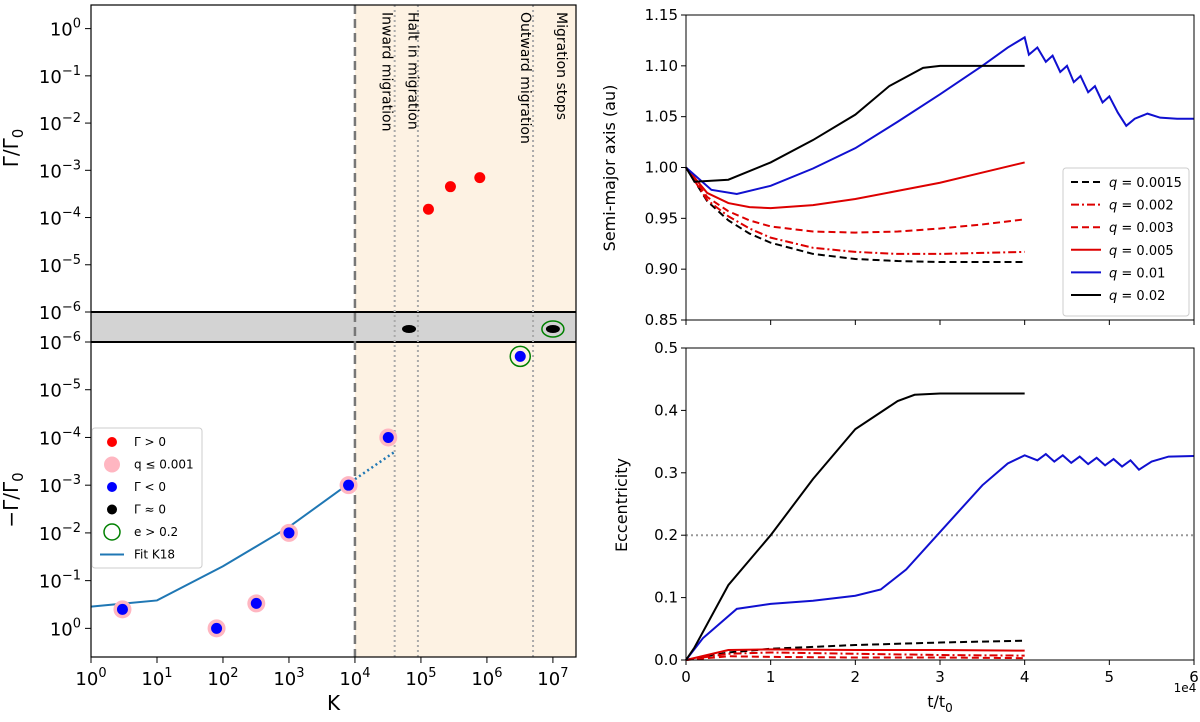  Describe the element at coordinates (60, 312) in the screenshot. I see `upper-y-tick-label-6: 10⁻⁶` at that location.